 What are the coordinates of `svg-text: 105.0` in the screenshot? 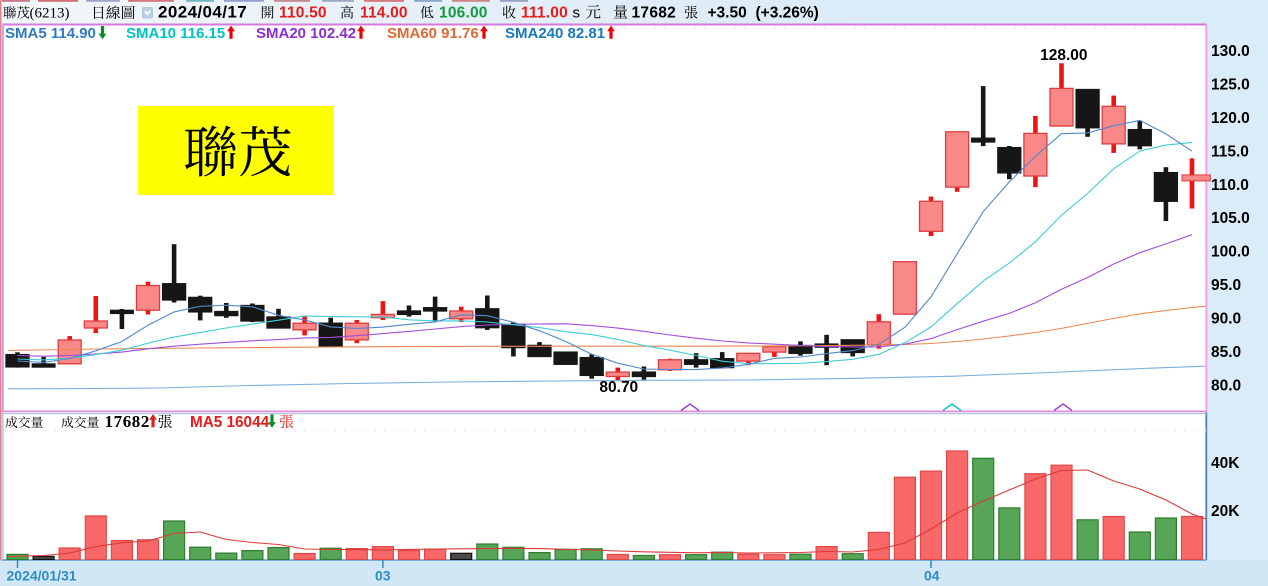 It's located at (1230, 218).